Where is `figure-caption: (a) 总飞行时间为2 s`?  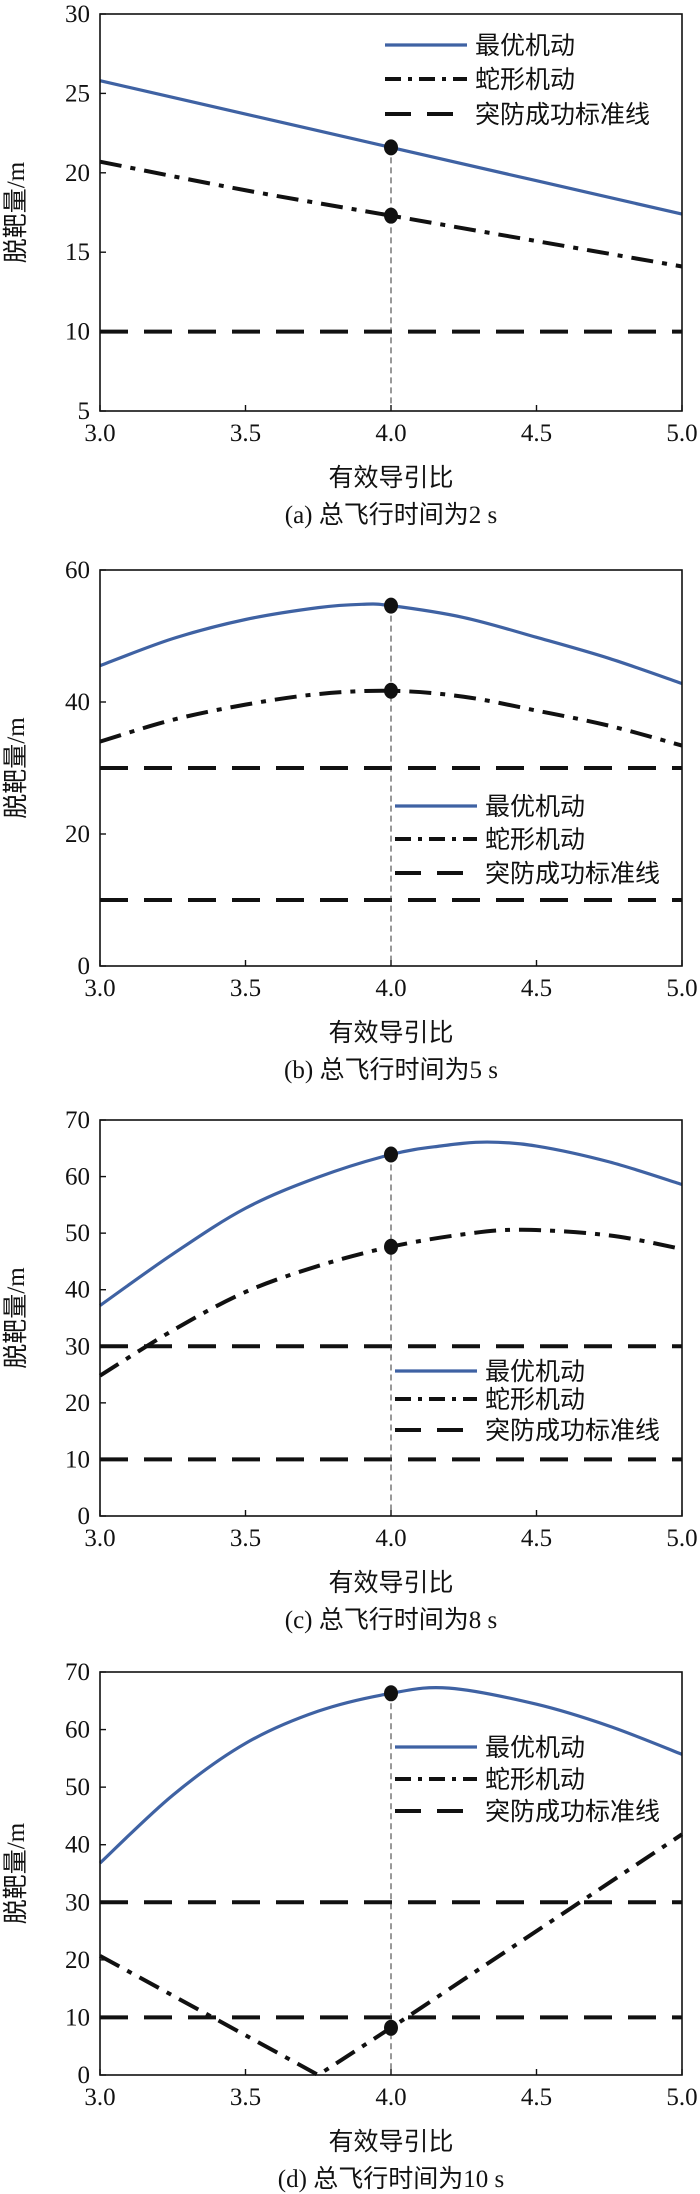 figure-caption: (a) 总飞行时间为2 s is located at coordinates (391, 515).